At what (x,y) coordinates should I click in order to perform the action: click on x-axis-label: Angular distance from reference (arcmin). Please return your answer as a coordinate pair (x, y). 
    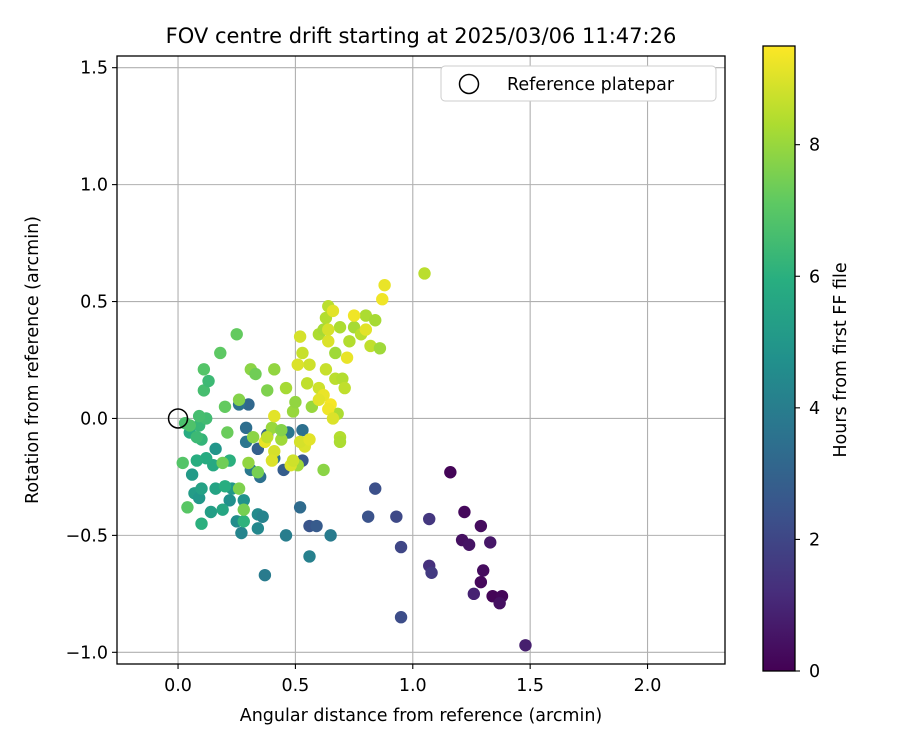
    Looking at the image, I should click on (421, 716).